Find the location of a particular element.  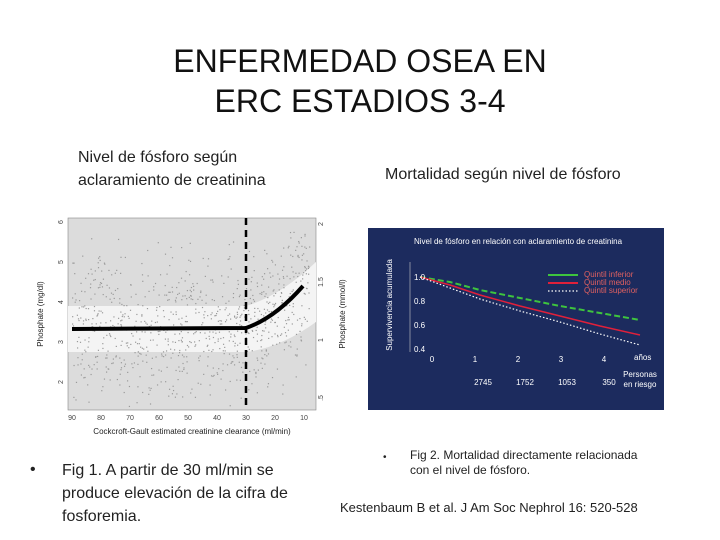

title: ERC ESTADIOS 3-4 is located at coordinates (359, 101).